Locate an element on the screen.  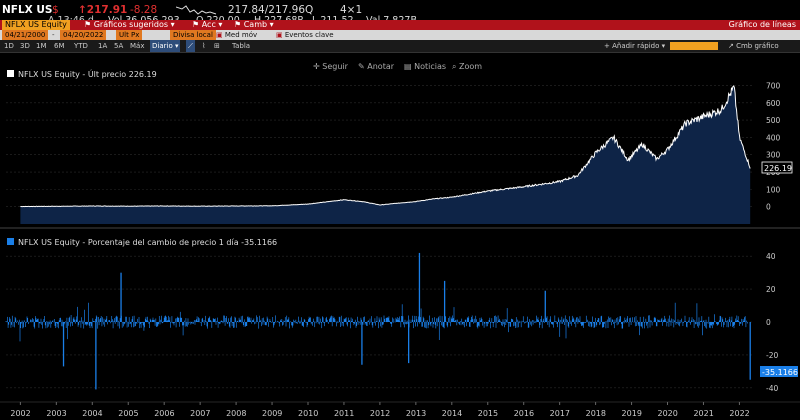
change-y-axis: -40 -20 0 20 40 is located at coordinates (772, 322).